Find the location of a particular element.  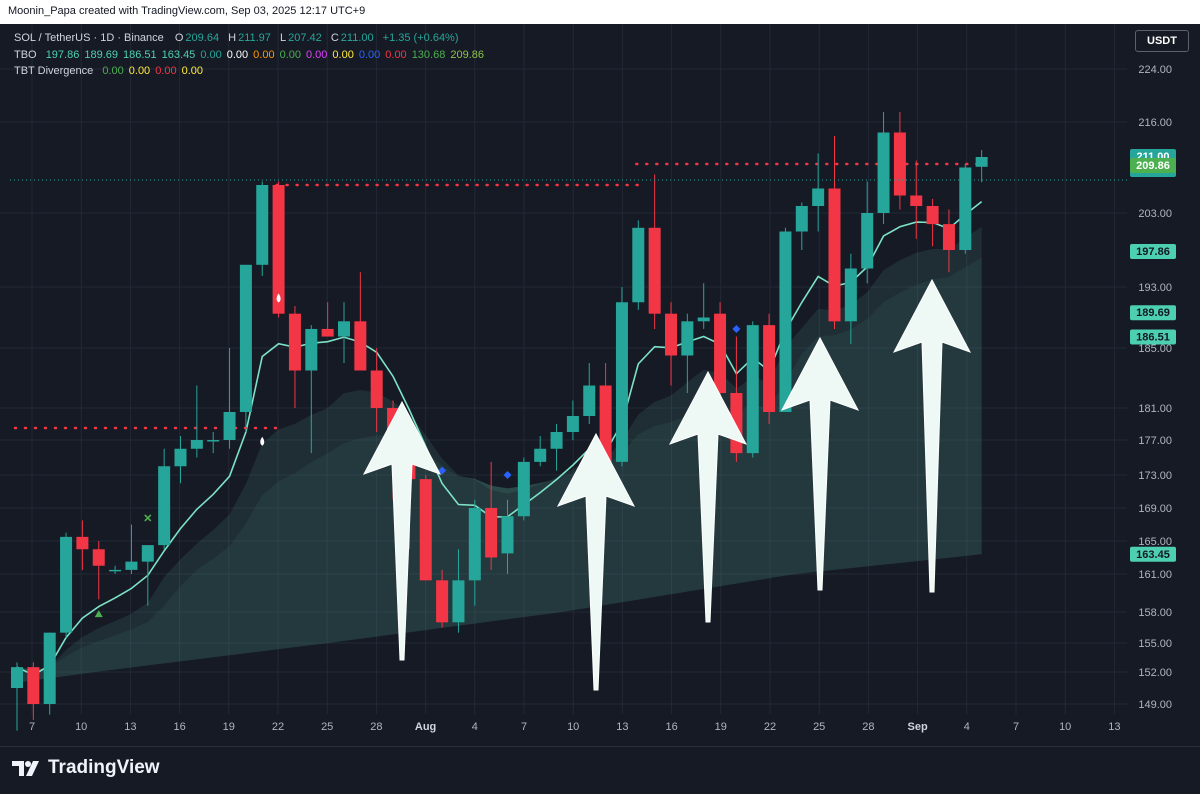

time-tick-label: Aug is located at coordinates (425, 727).